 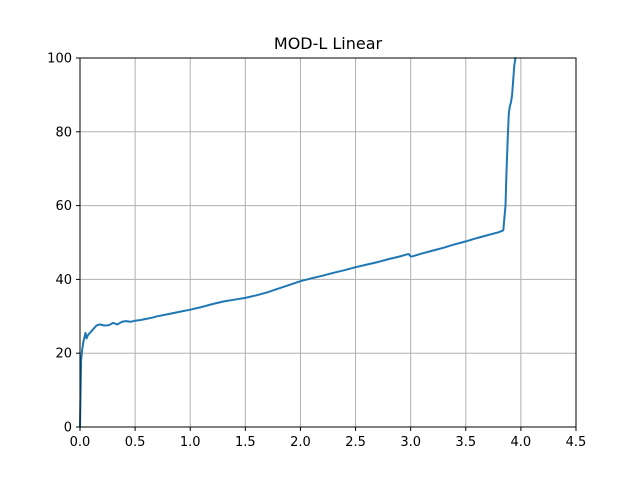 What do you see at coordinates (465, 442) in the screenshot?
I see `x-tick-label: 3.5` at bounding box center [465, 442].